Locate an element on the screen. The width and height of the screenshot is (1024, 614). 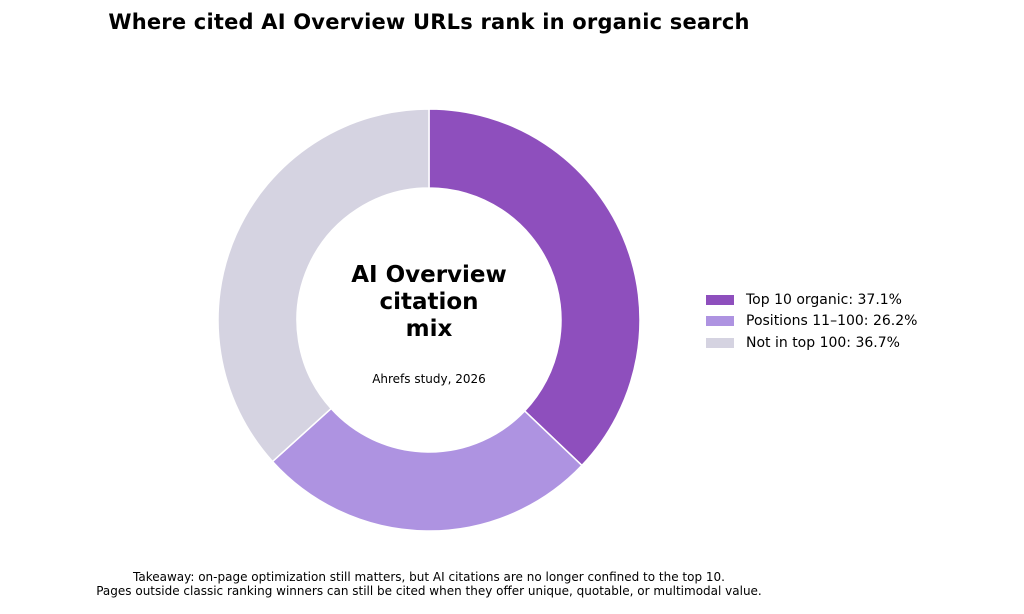
legend-item: Top 10 organic: 37.1% is located at coordinates (811, 300).